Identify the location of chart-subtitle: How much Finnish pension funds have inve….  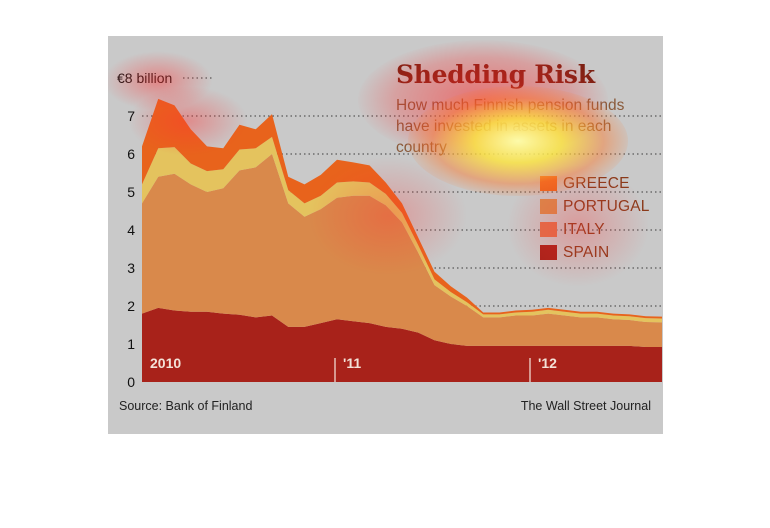
(510, 126).